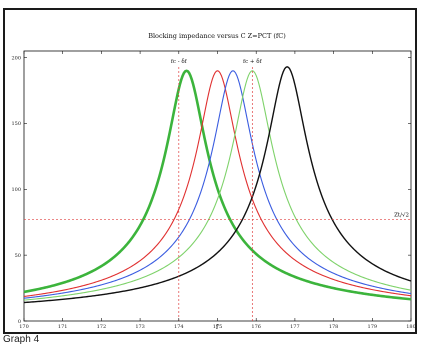 The width and height of the screenshot is (423, 346). What do you see at coordinates (140, 327) in the screenshot?
I see `x-tick-label-173: 173` at bounding box center [140, 327].